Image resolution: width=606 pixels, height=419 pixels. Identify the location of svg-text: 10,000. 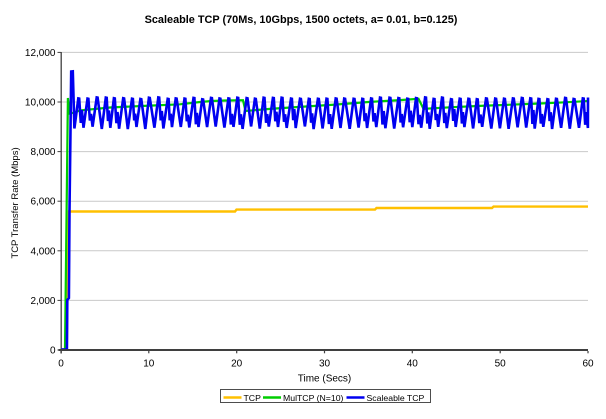
(40, 103).